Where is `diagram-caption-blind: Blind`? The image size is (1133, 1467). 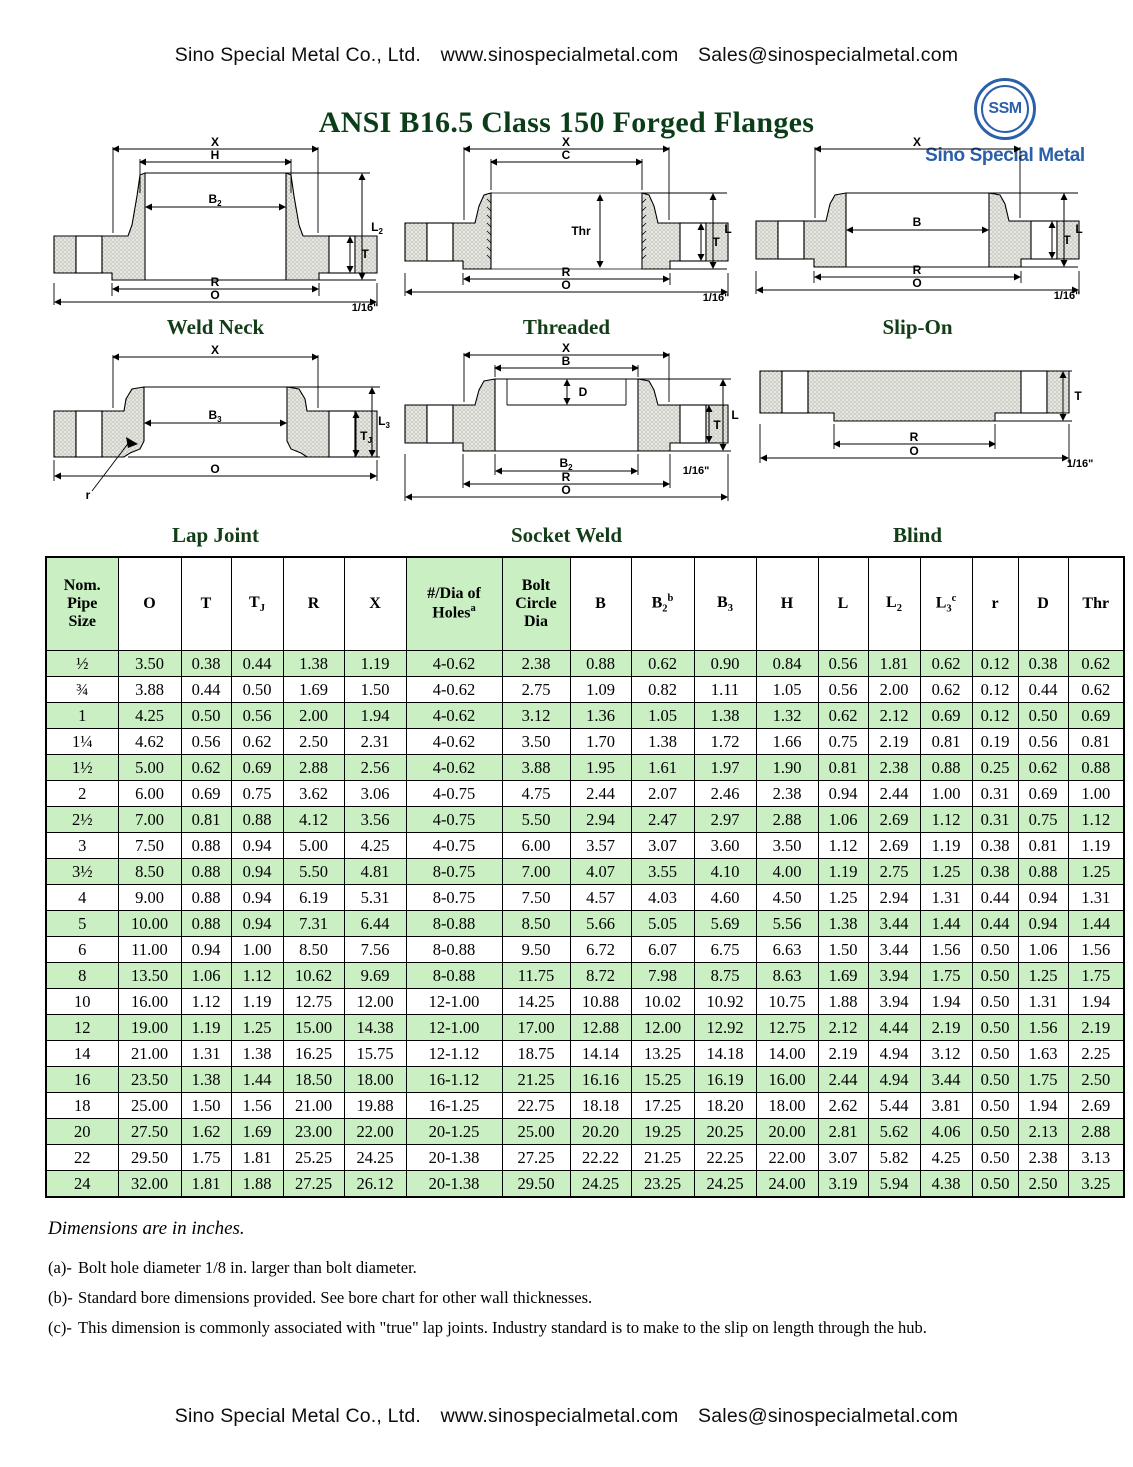
diagram-caption-blind: Blind is located at coordinates (917, 535).